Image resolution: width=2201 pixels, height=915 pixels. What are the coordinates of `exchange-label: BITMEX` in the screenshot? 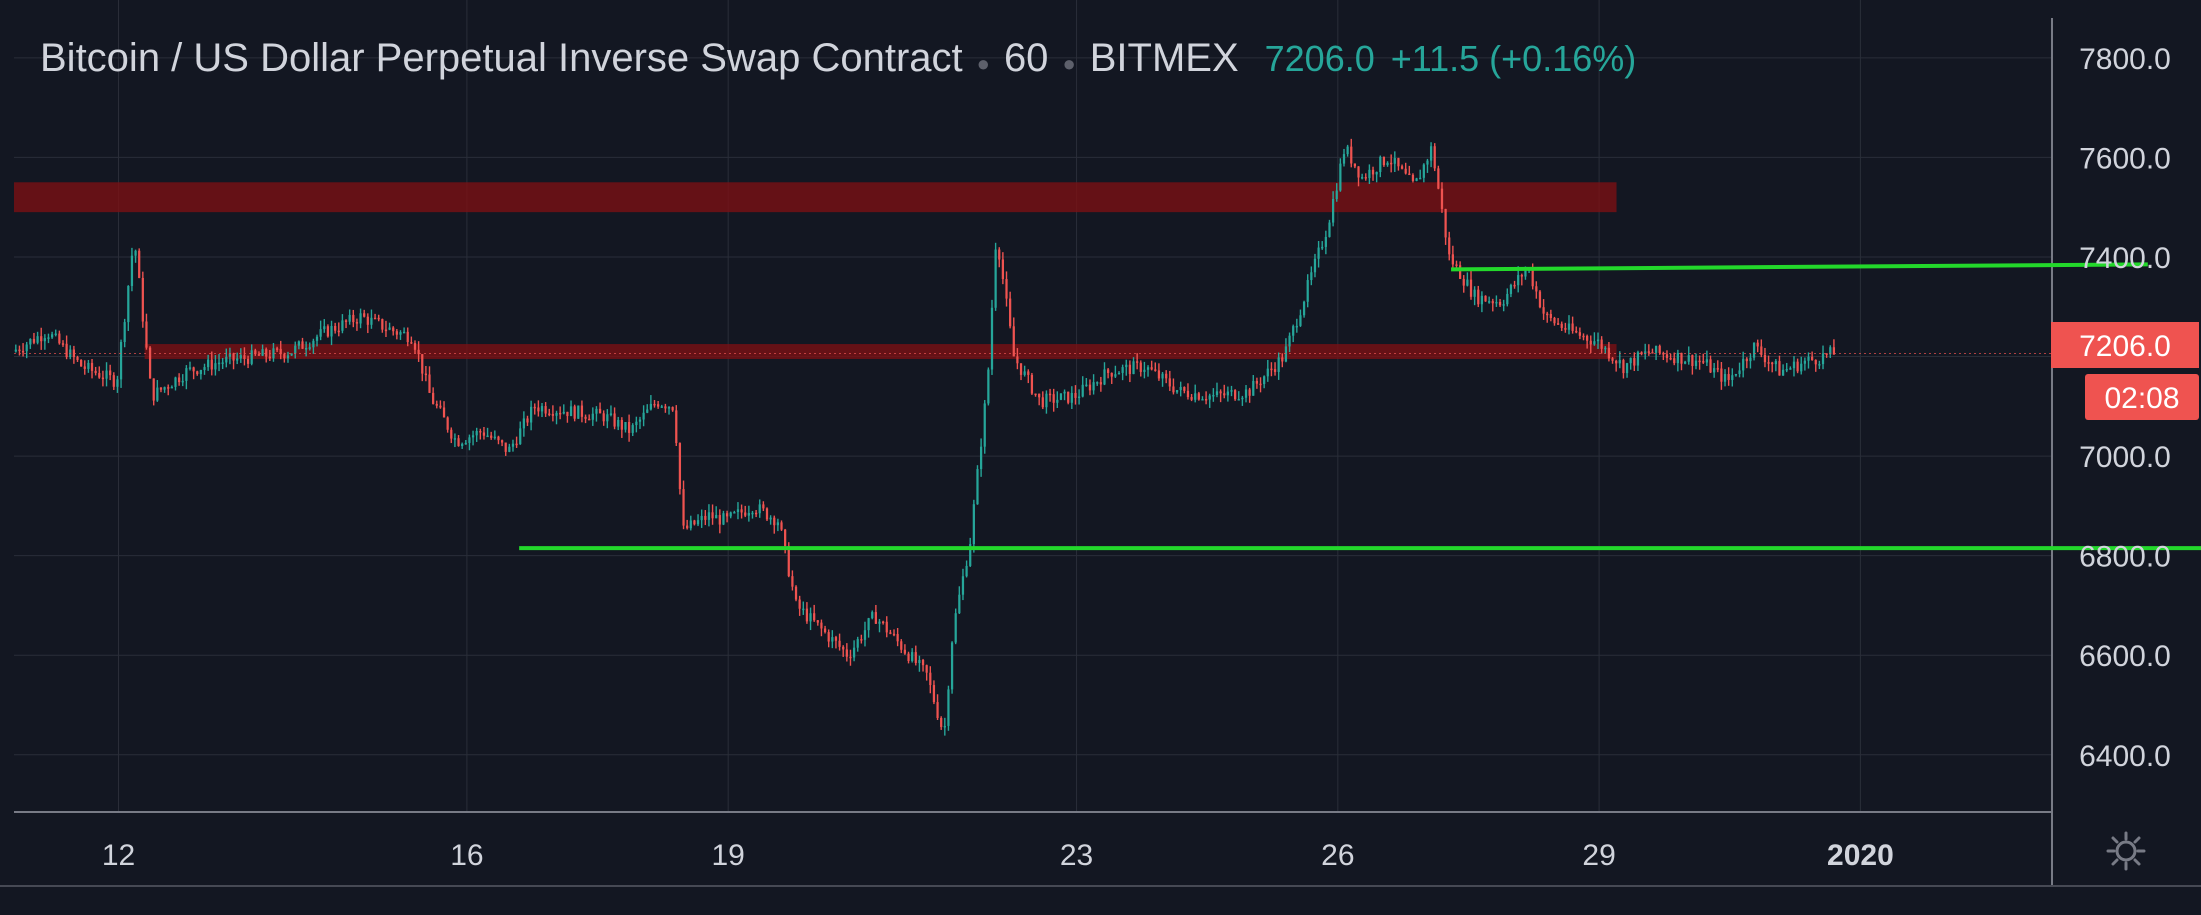 It's located at (1164, 58).